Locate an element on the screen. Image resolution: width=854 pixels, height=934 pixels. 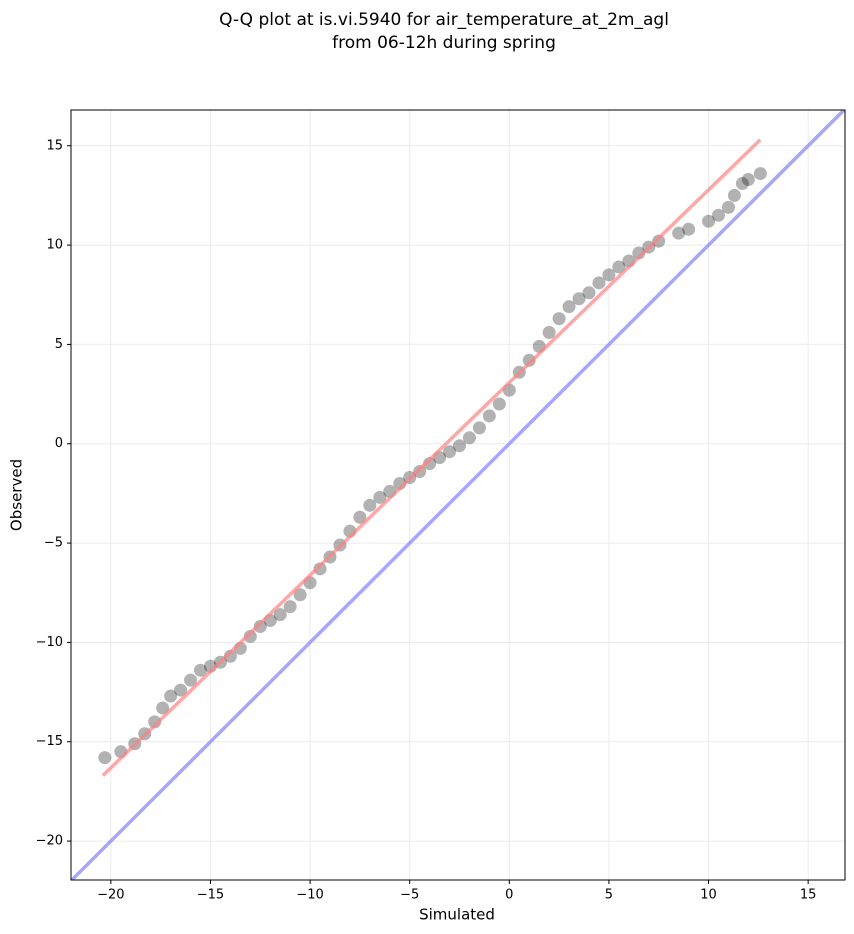
y-tick-label: −15 is located at coordinates (49, 741).